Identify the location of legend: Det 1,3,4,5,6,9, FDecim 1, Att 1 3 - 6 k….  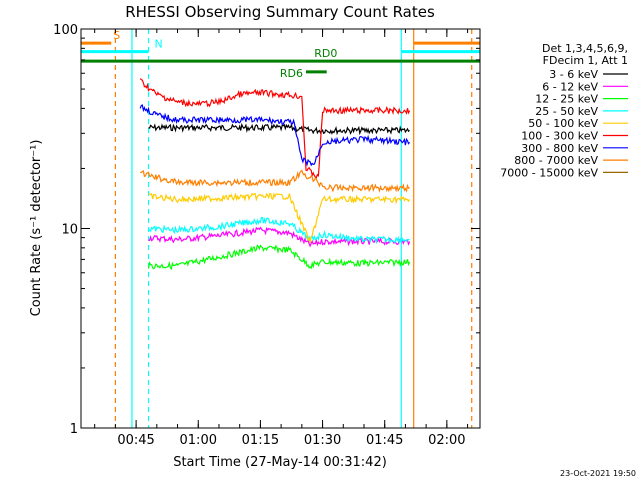
(564, 110).